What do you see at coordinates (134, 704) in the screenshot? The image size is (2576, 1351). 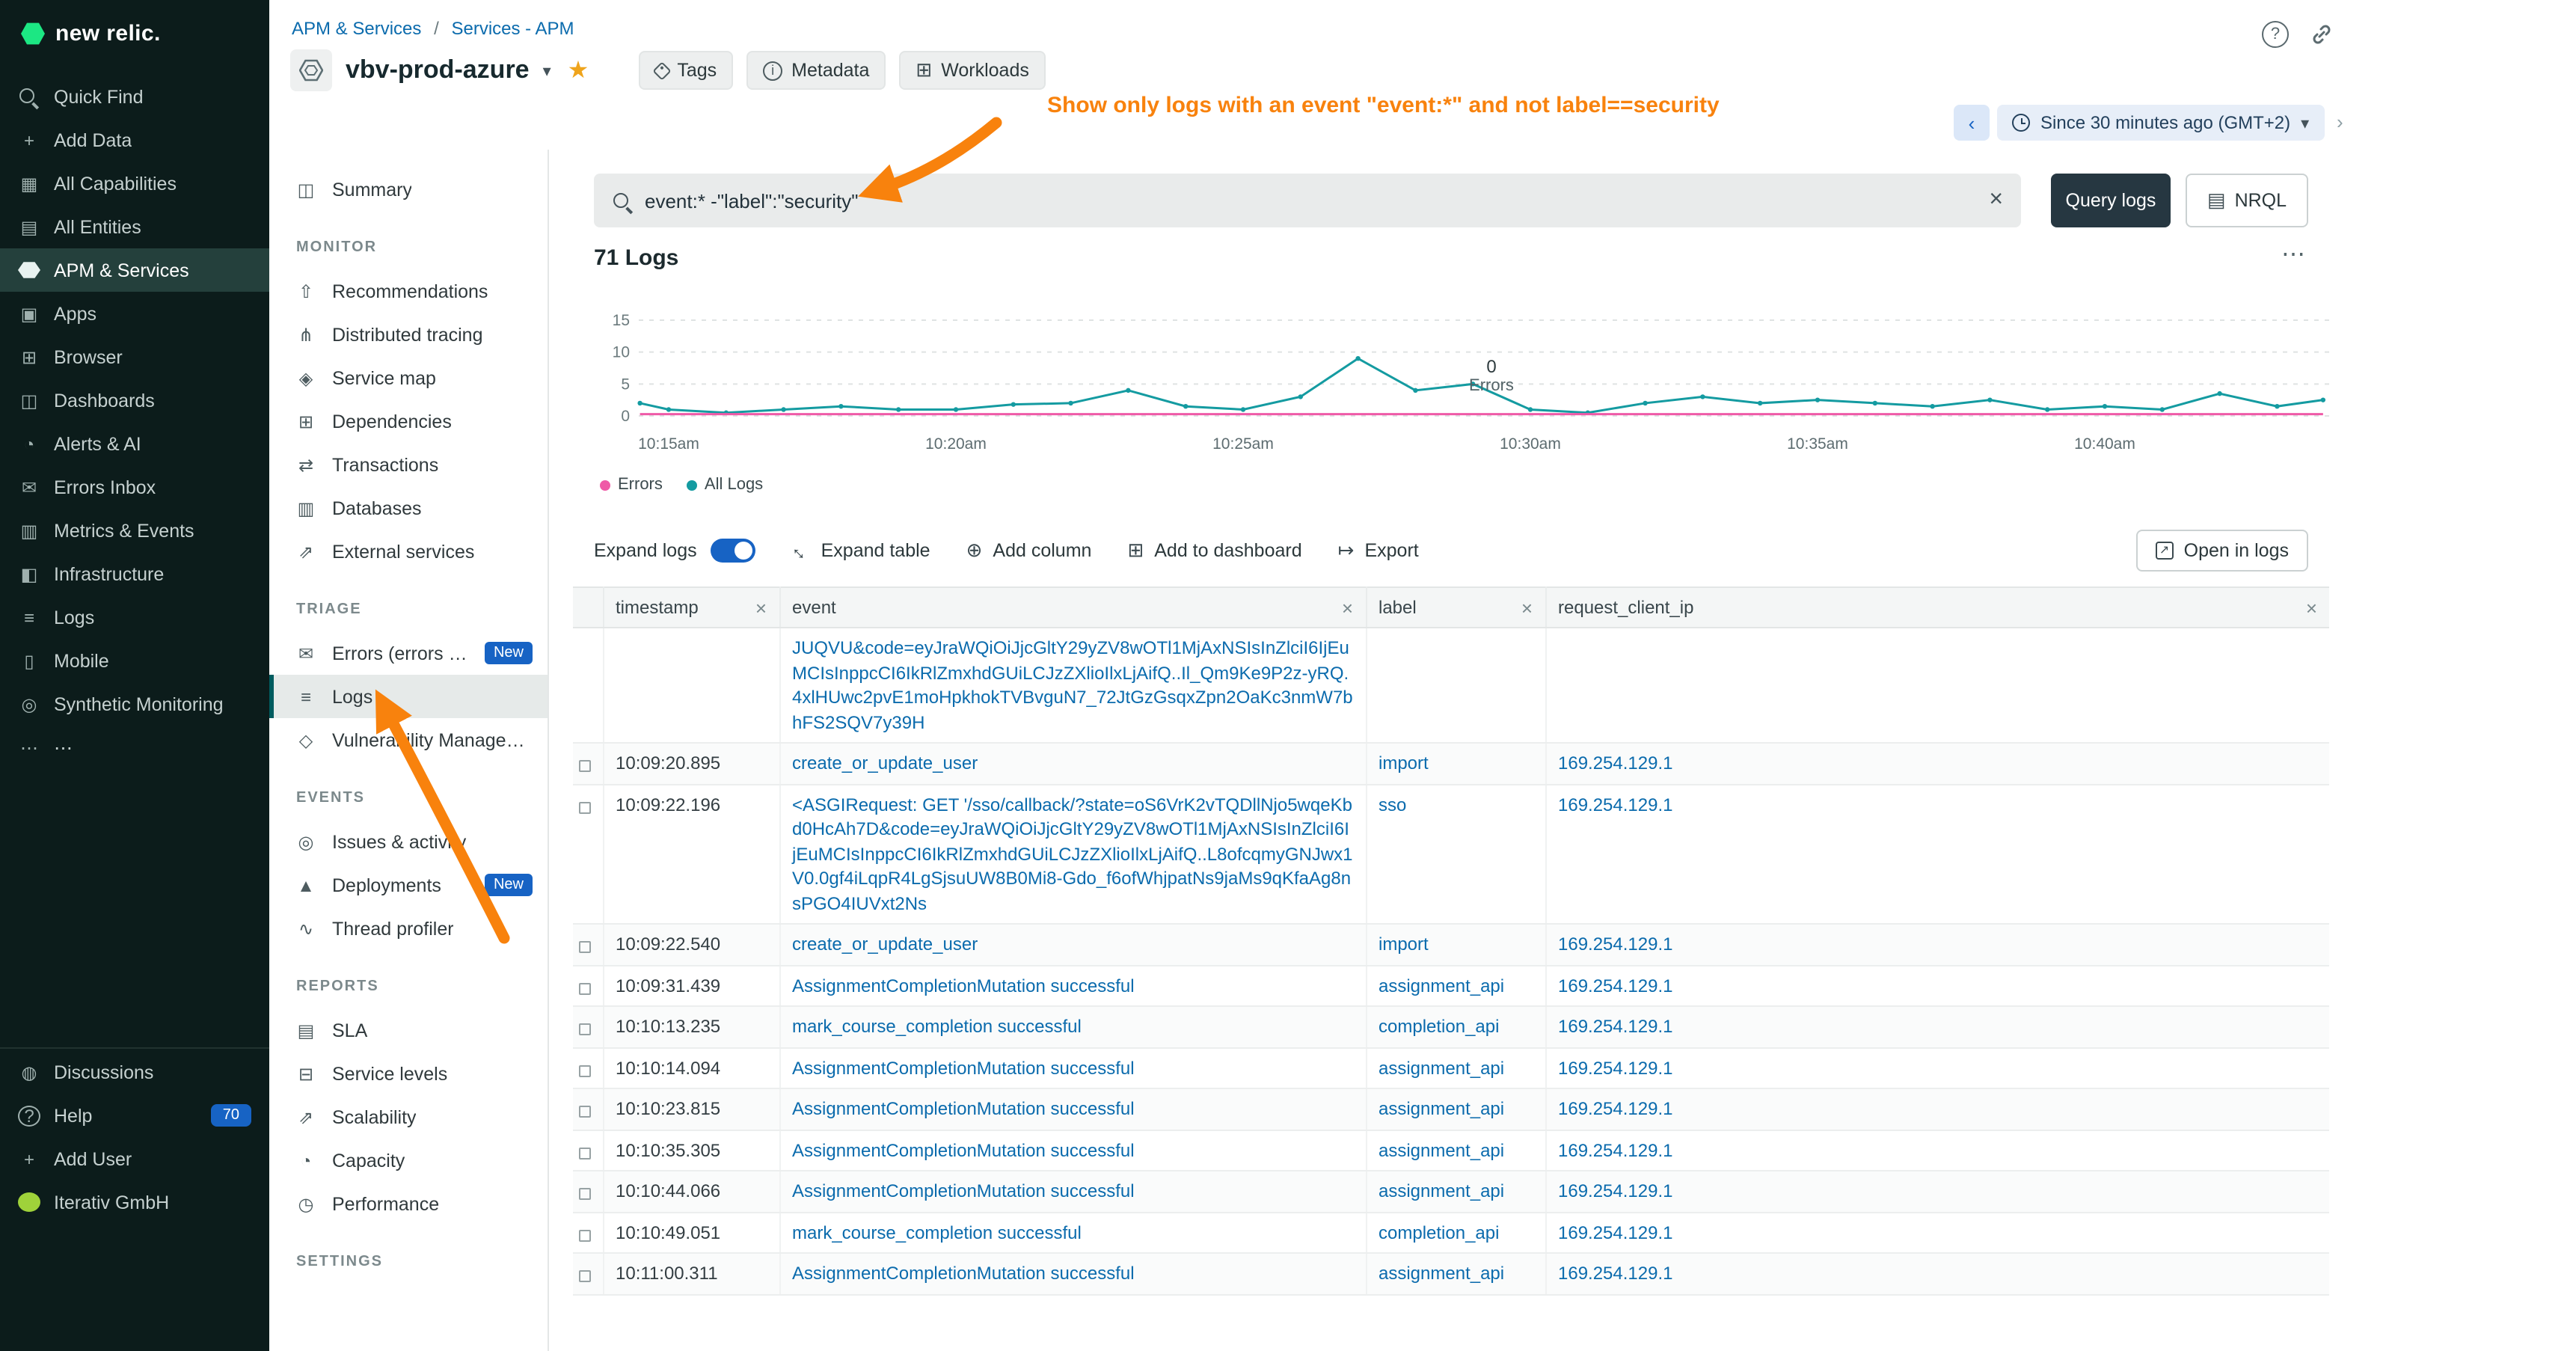 I see `sidebar-item-synthetic-monitoring: ◎ Synthetic Monitoring` at bounding box center [134, 704].